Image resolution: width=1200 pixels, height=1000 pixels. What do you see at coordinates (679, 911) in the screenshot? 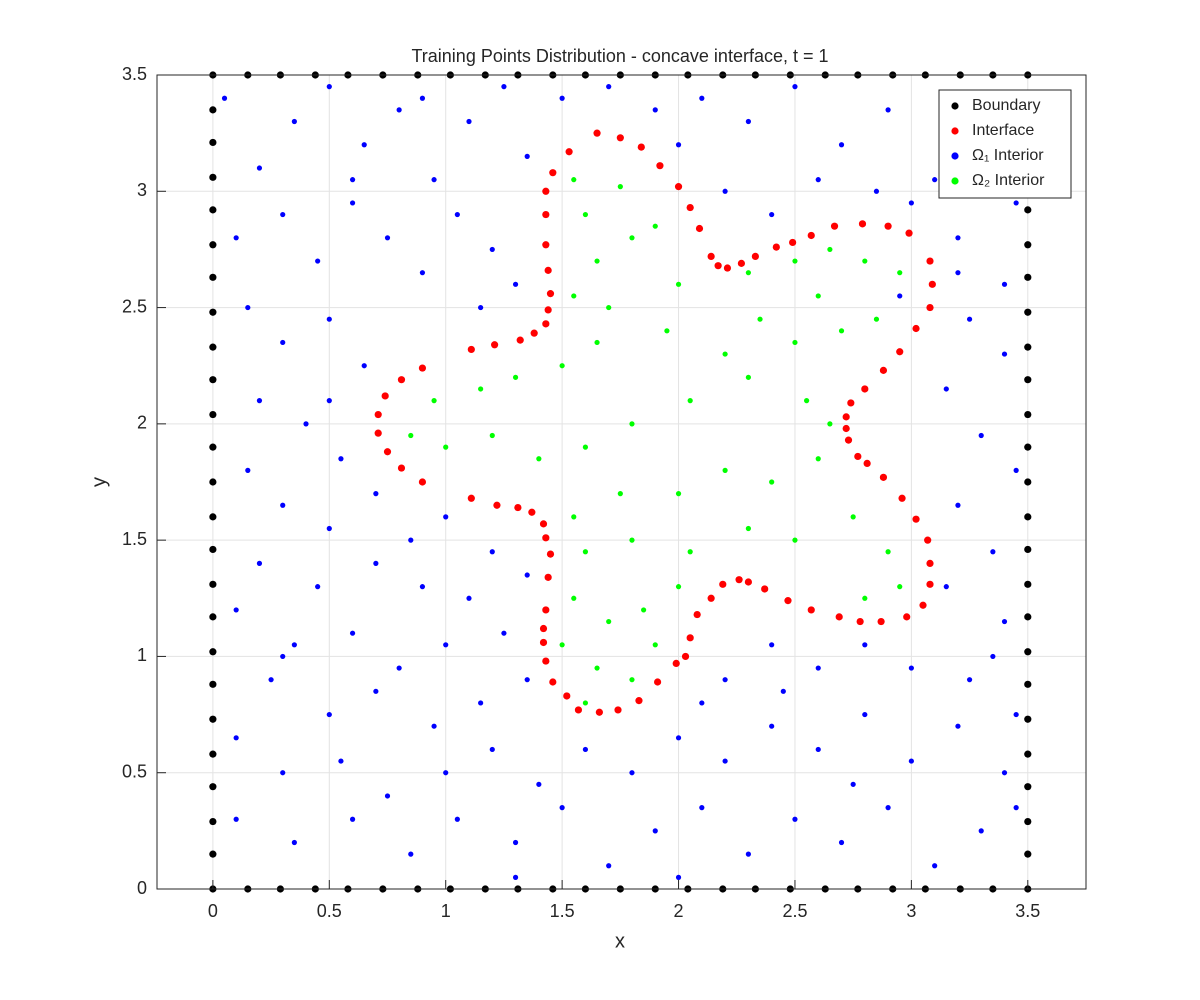
I see `x-tick-label: 2` at bounding box center [679, 911].